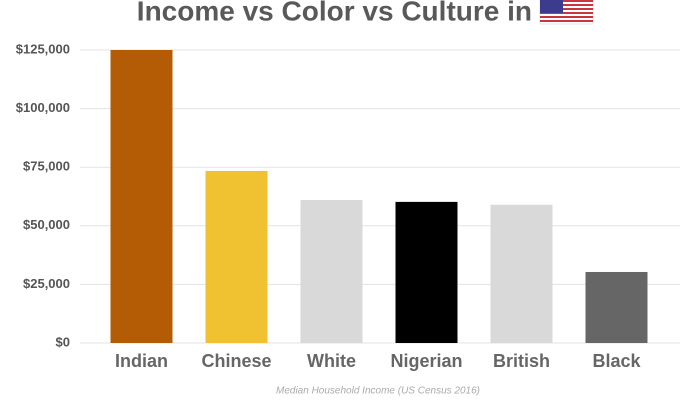  What do you see at coordinates (46, 166) in the screenshot?
I see `y-tick-label: $75,000` at bounding box center [46, 166].